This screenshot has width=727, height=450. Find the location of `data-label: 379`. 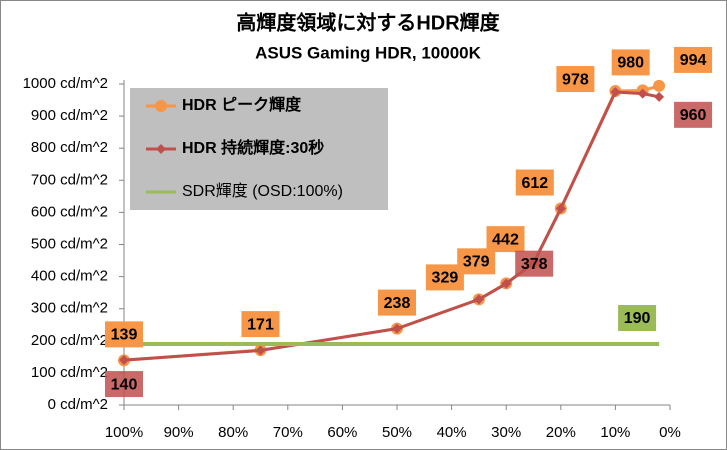

data-label: 379 is located at coordinates (476, 262).